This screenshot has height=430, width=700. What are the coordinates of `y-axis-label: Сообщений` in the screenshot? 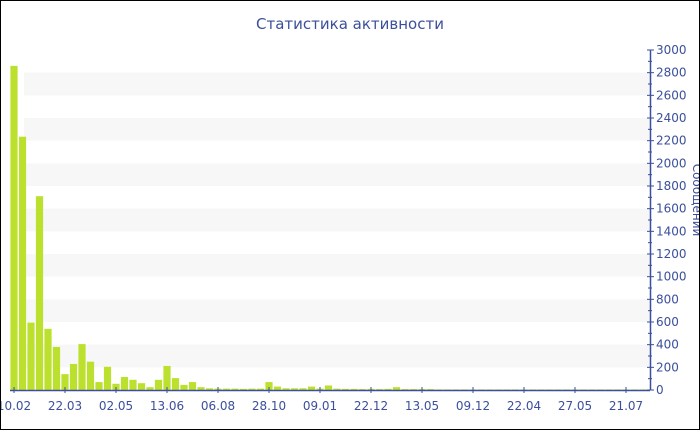 It's located at (694, 200).